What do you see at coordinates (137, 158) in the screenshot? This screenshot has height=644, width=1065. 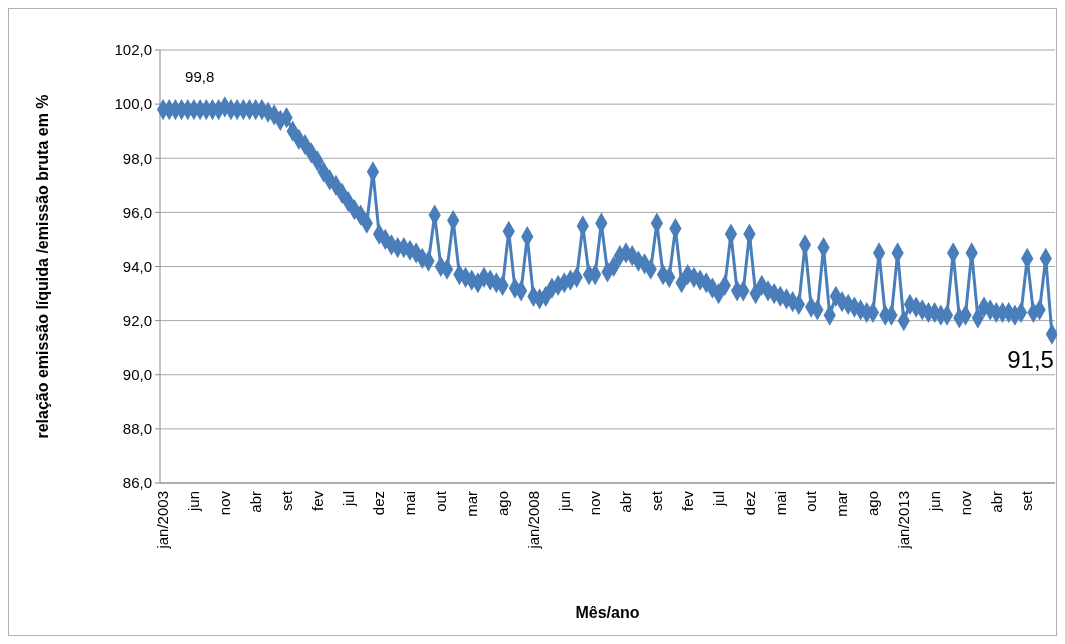 I see `y-tick-label: 98,0` at bounding box center [137, 158].